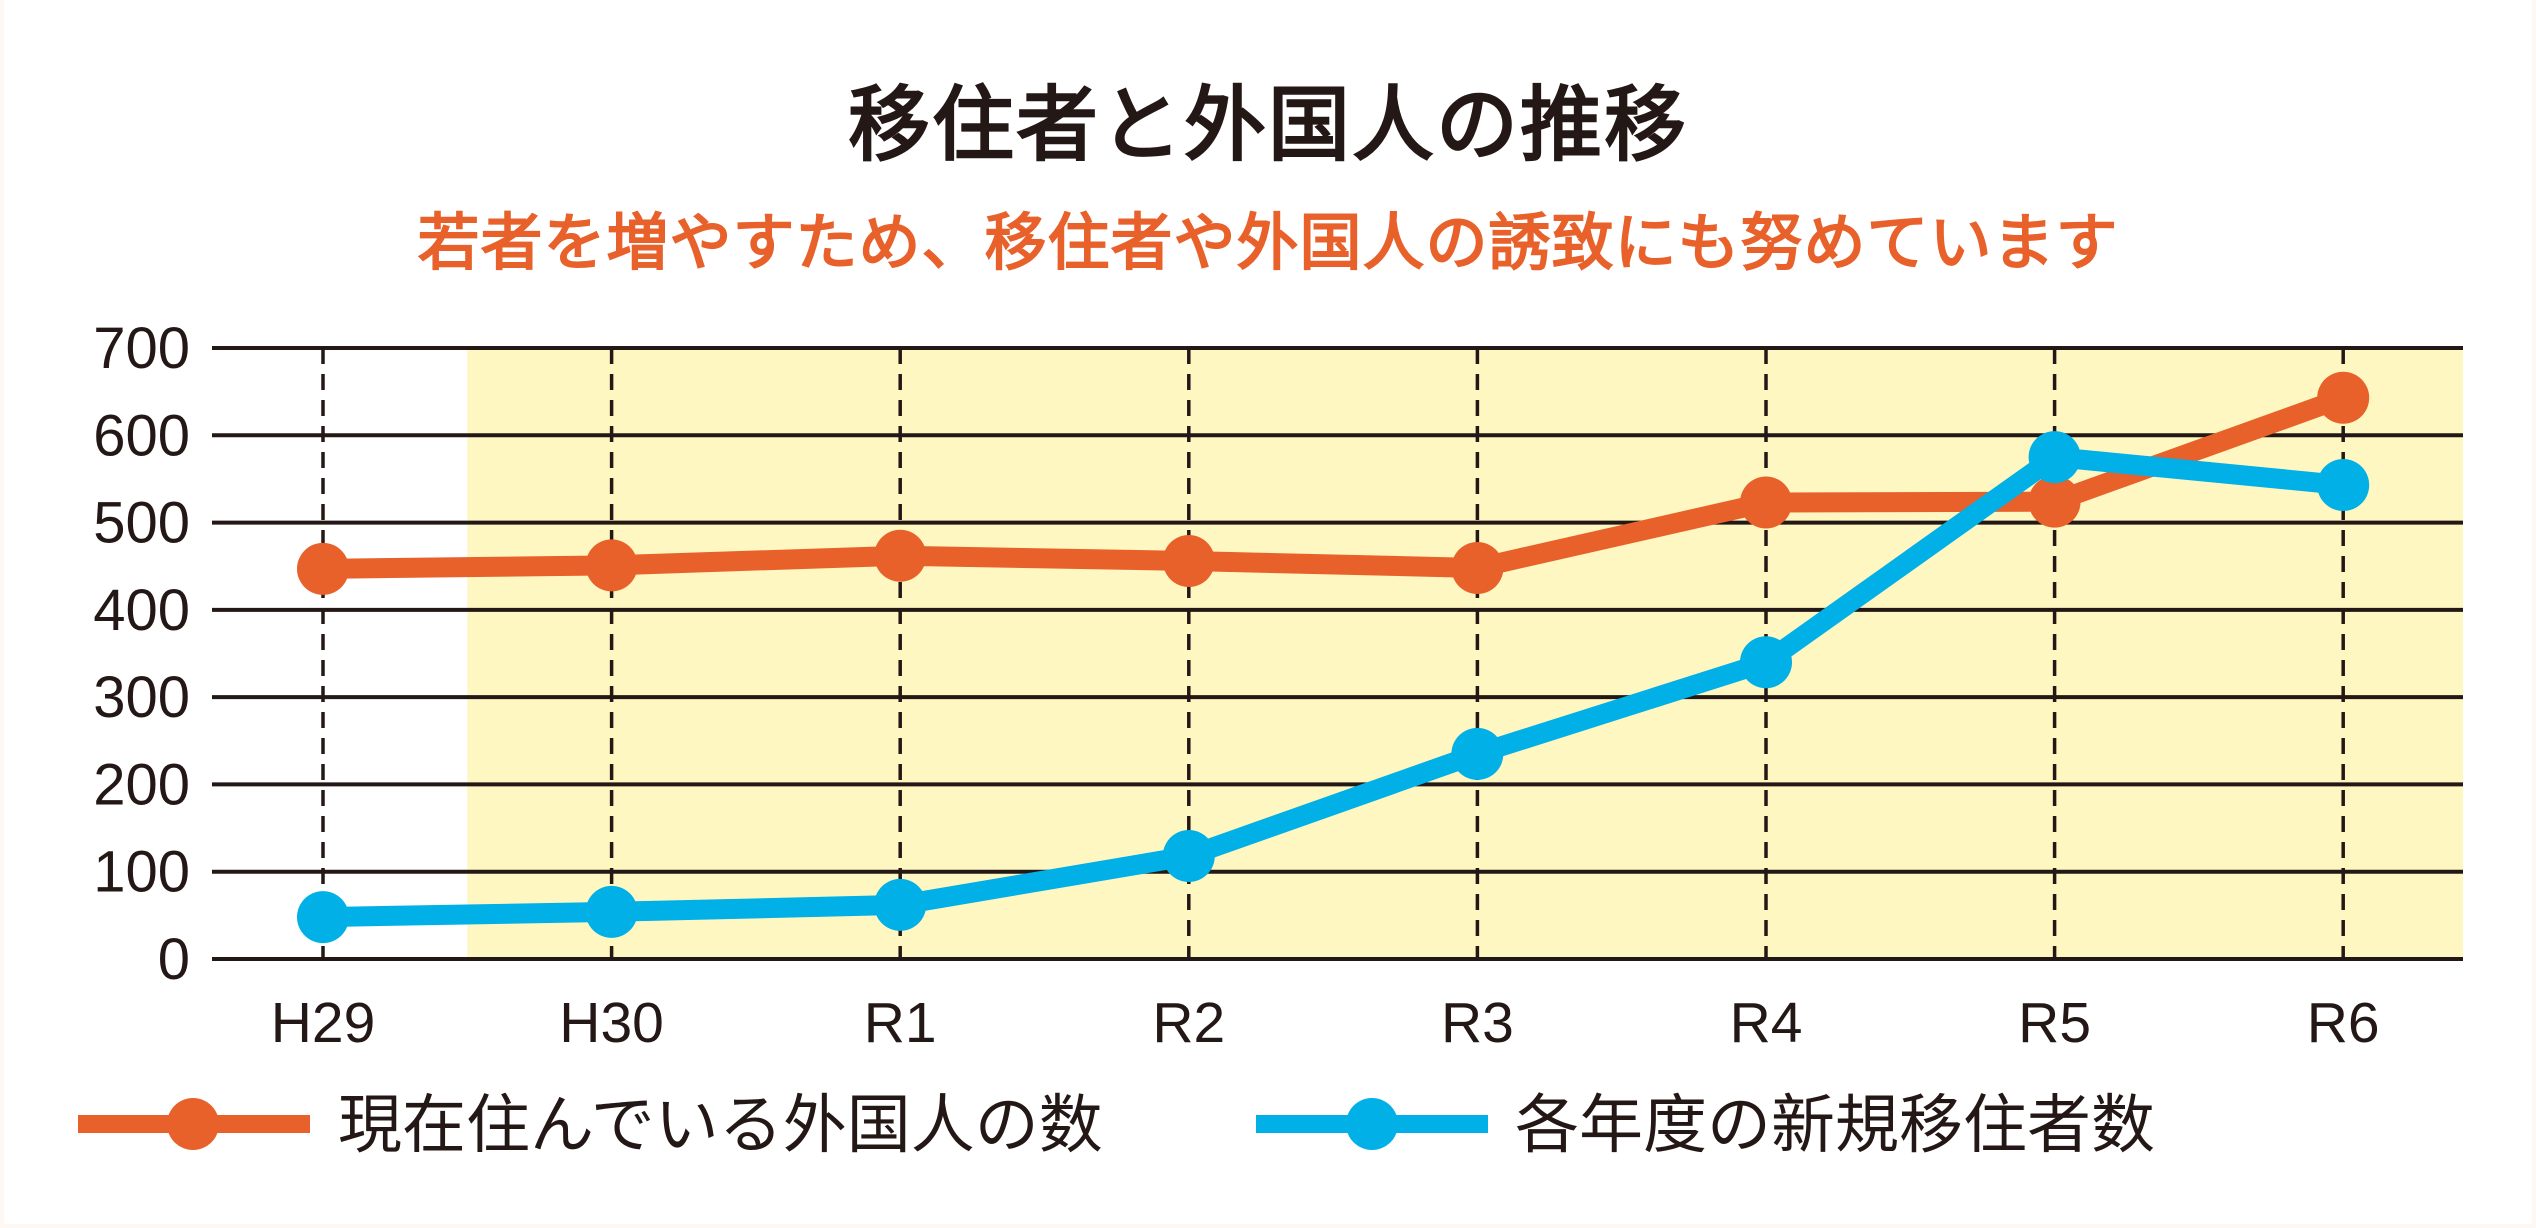 The height and width of the screenshot is (1228, 2536). What do you see at coordinates (611, 1023) in the screenshot?
I see `x-tick-label: H30` at bounding box center [611, 1023].